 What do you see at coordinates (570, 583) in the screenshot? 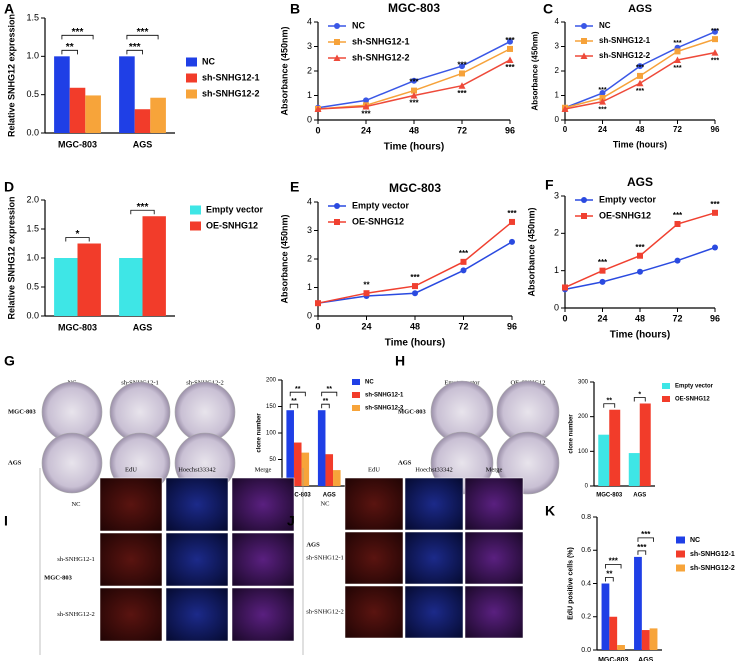
I see `y-axis-label: EdU positive cells (%)` at bounding box center [570, 583].